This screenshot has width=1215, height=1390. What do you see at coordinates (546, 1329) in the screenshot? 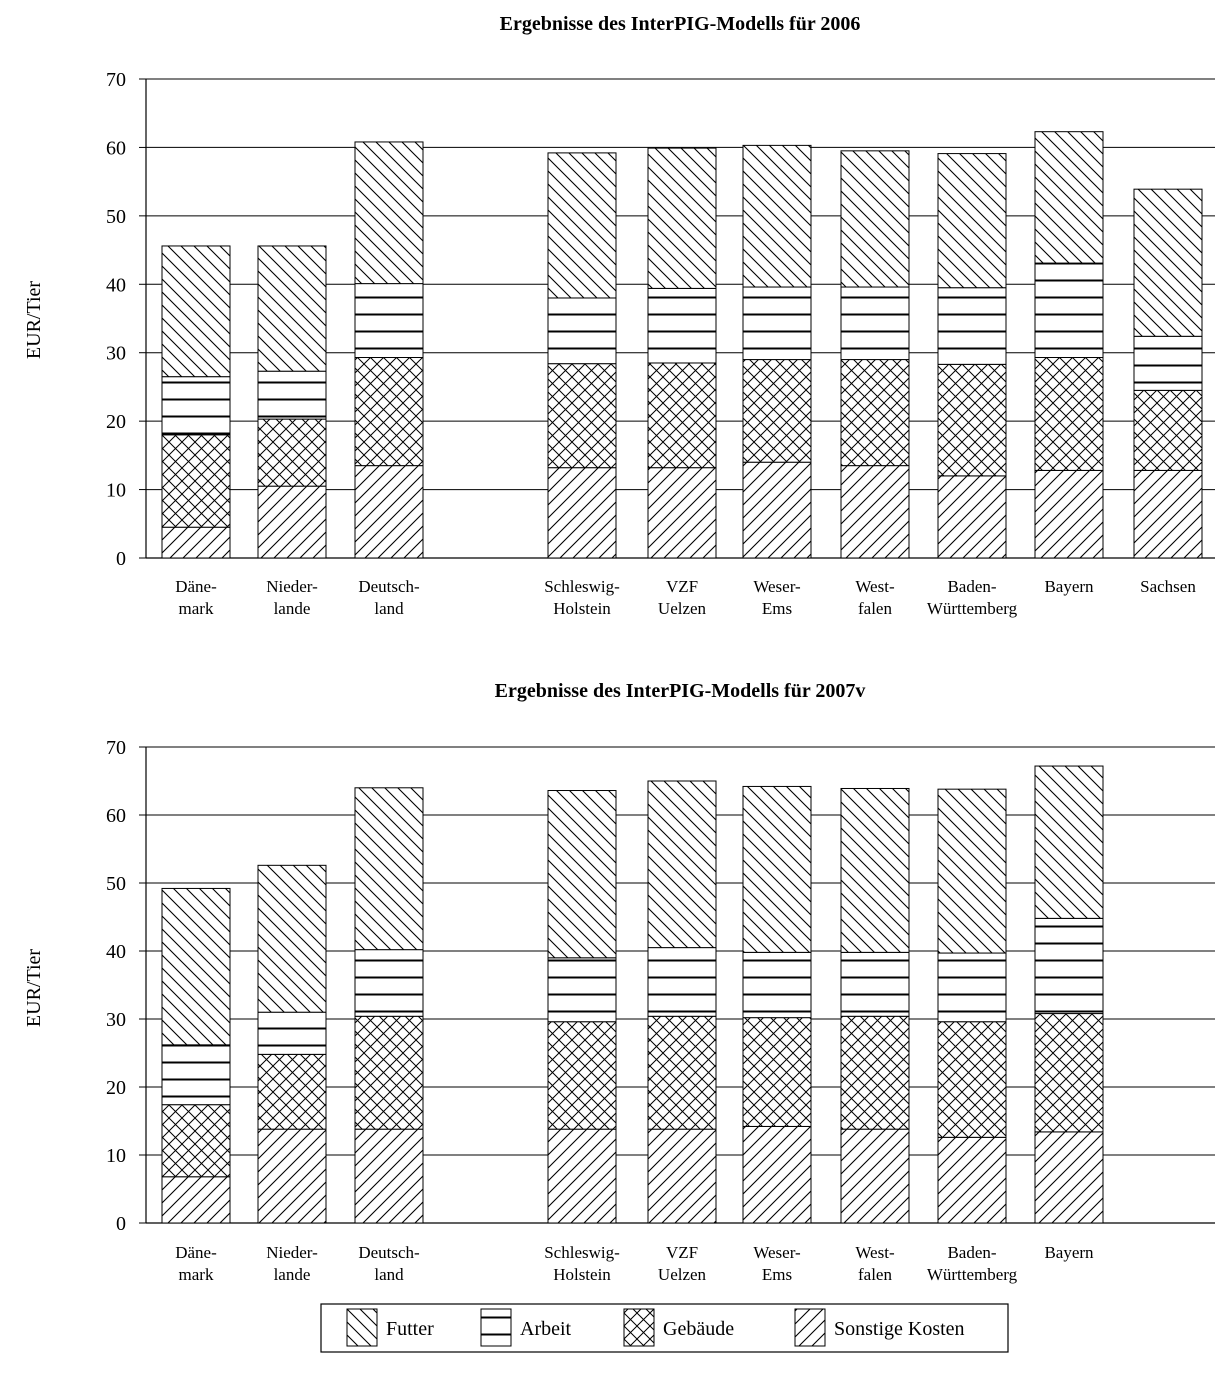
I see `legend-label-arbeit: Arbeit` at bounding box center [546, 1329].